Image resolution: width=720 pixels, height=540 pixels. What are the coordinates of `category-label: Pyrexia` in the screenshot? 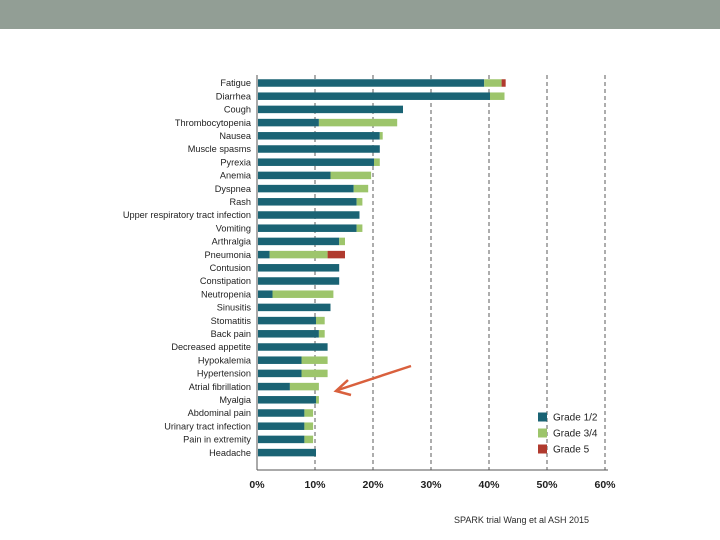 It's located at (236, 162).